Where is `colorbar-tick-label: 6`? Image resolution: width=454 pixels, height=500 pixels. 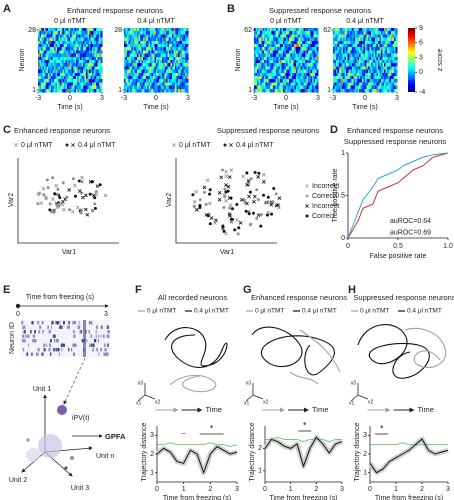 colorbar-tick-label: 6 is located at coordinates (421, 43).